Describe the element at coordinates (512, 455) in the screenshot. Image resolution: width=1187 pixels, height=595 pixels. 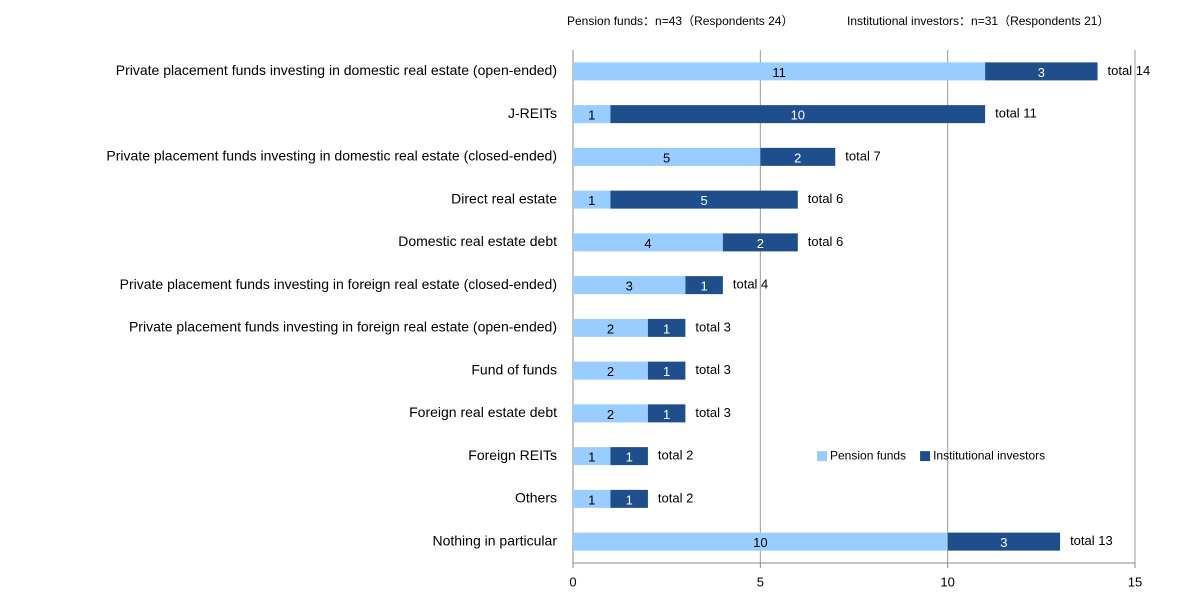
I see `category-label: Foreign REITs` at that location.